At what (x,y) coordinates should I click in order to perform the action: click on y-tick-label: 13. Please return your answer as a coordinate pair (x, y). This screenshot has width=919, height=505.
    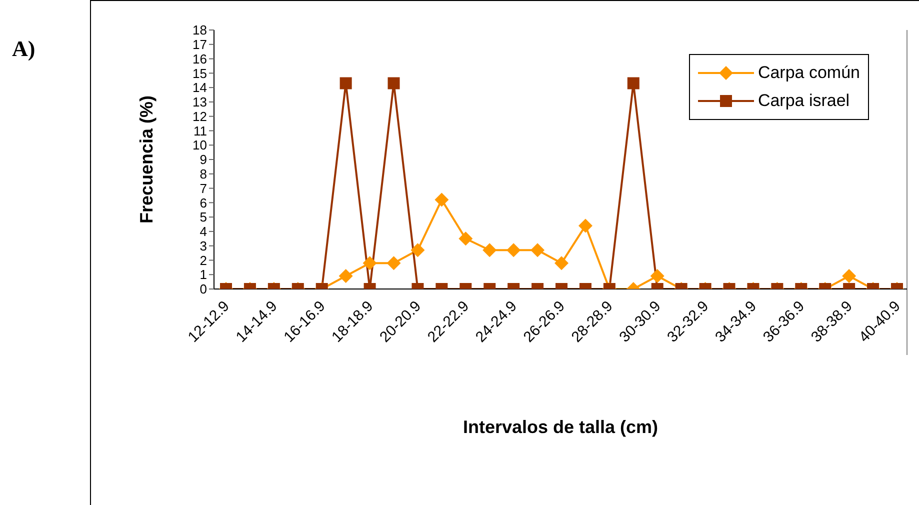
    Looking at the image, I should click on (199, 102).